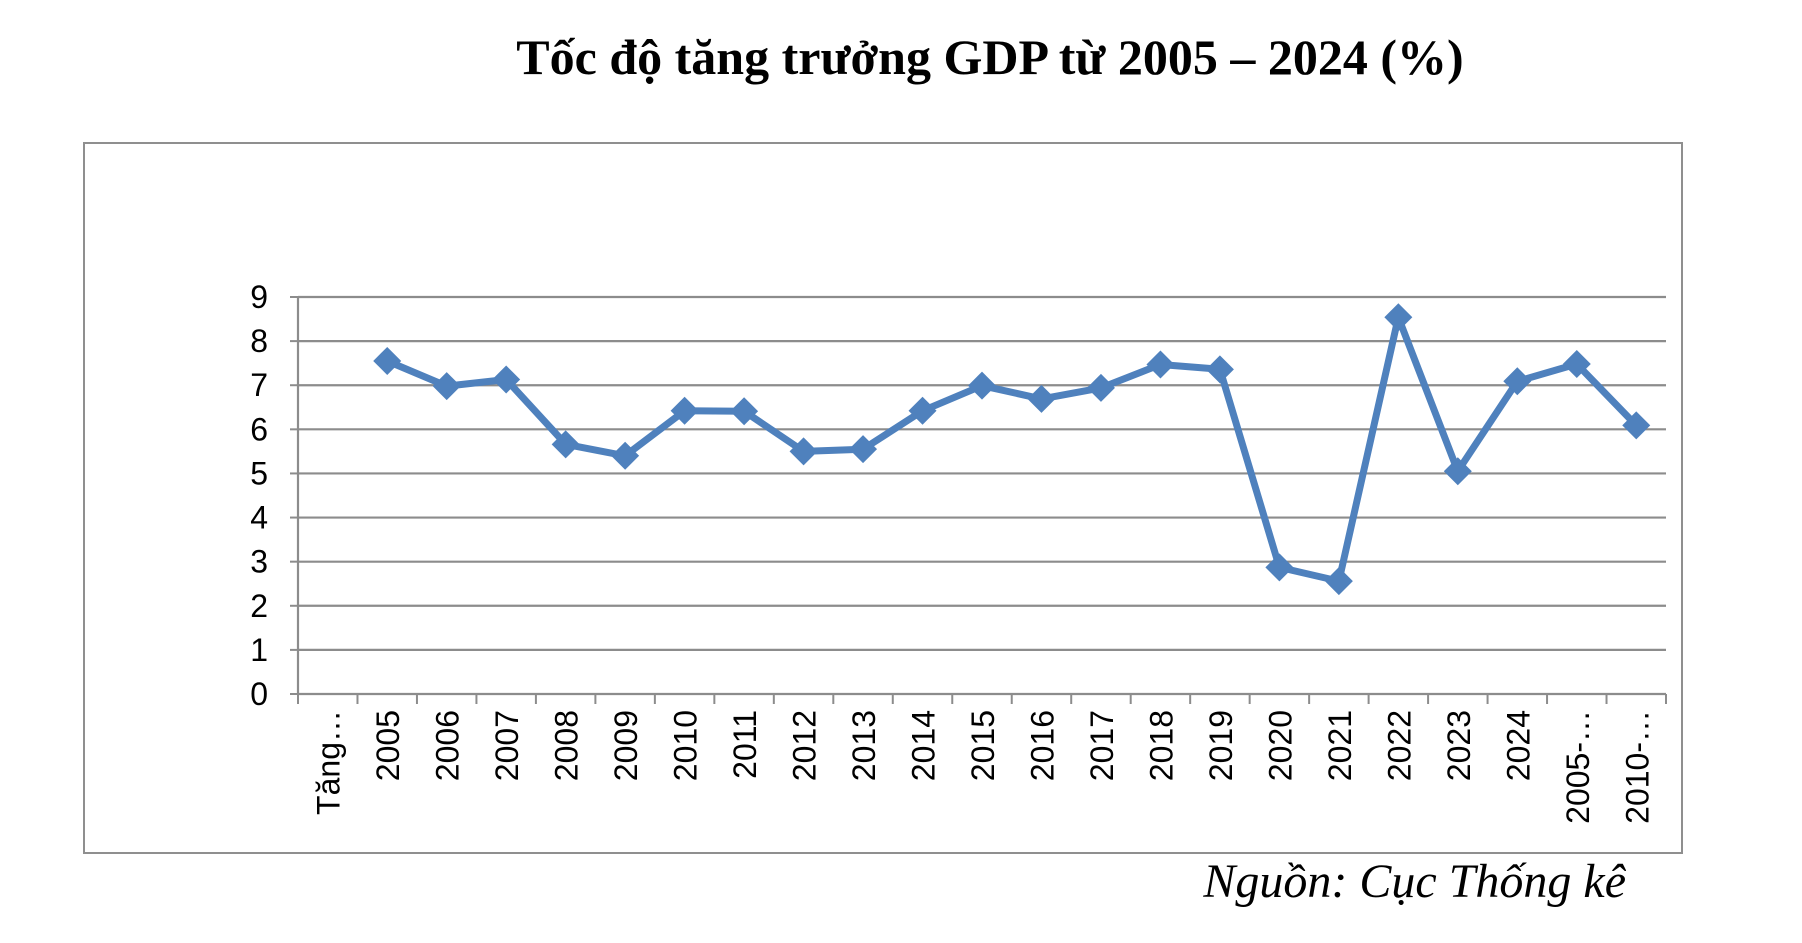 Image resolution: width=1802 pixels, height=943 pixels. I want to click on data-point-2017, so click(1100, 387).